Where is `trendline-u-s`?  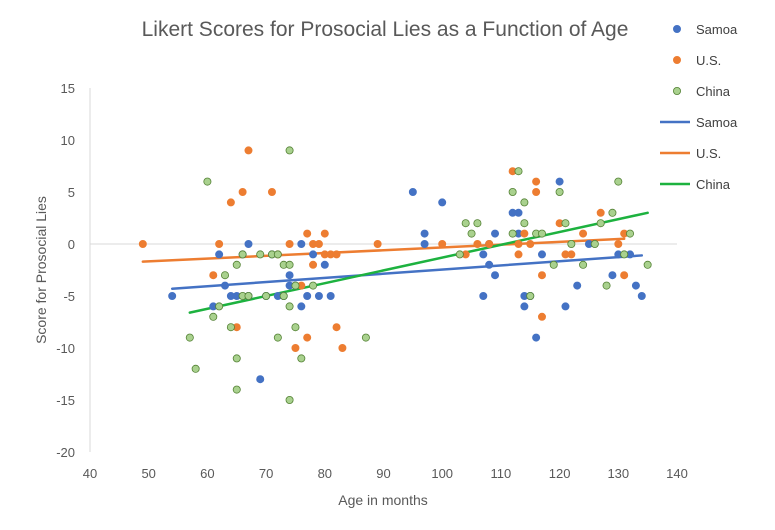
trendline-u-s is located at coordinates (383, 250).